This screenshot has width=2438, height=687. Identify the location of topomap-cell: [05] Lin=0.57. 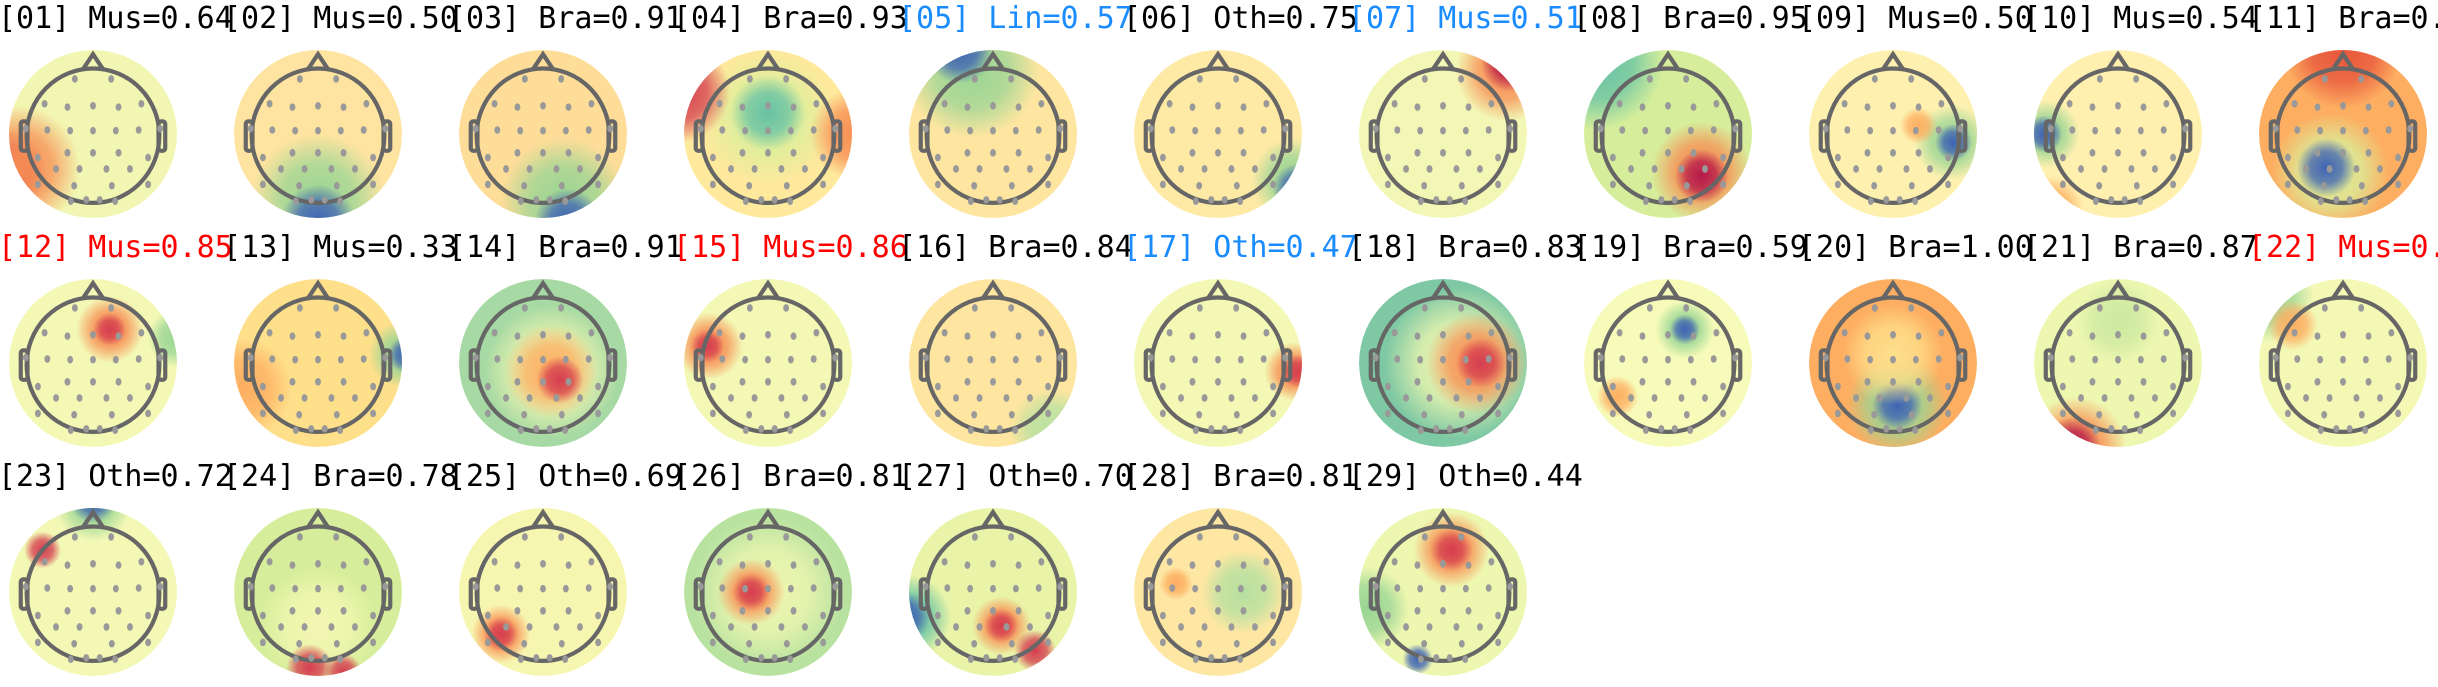
(1015, 114).